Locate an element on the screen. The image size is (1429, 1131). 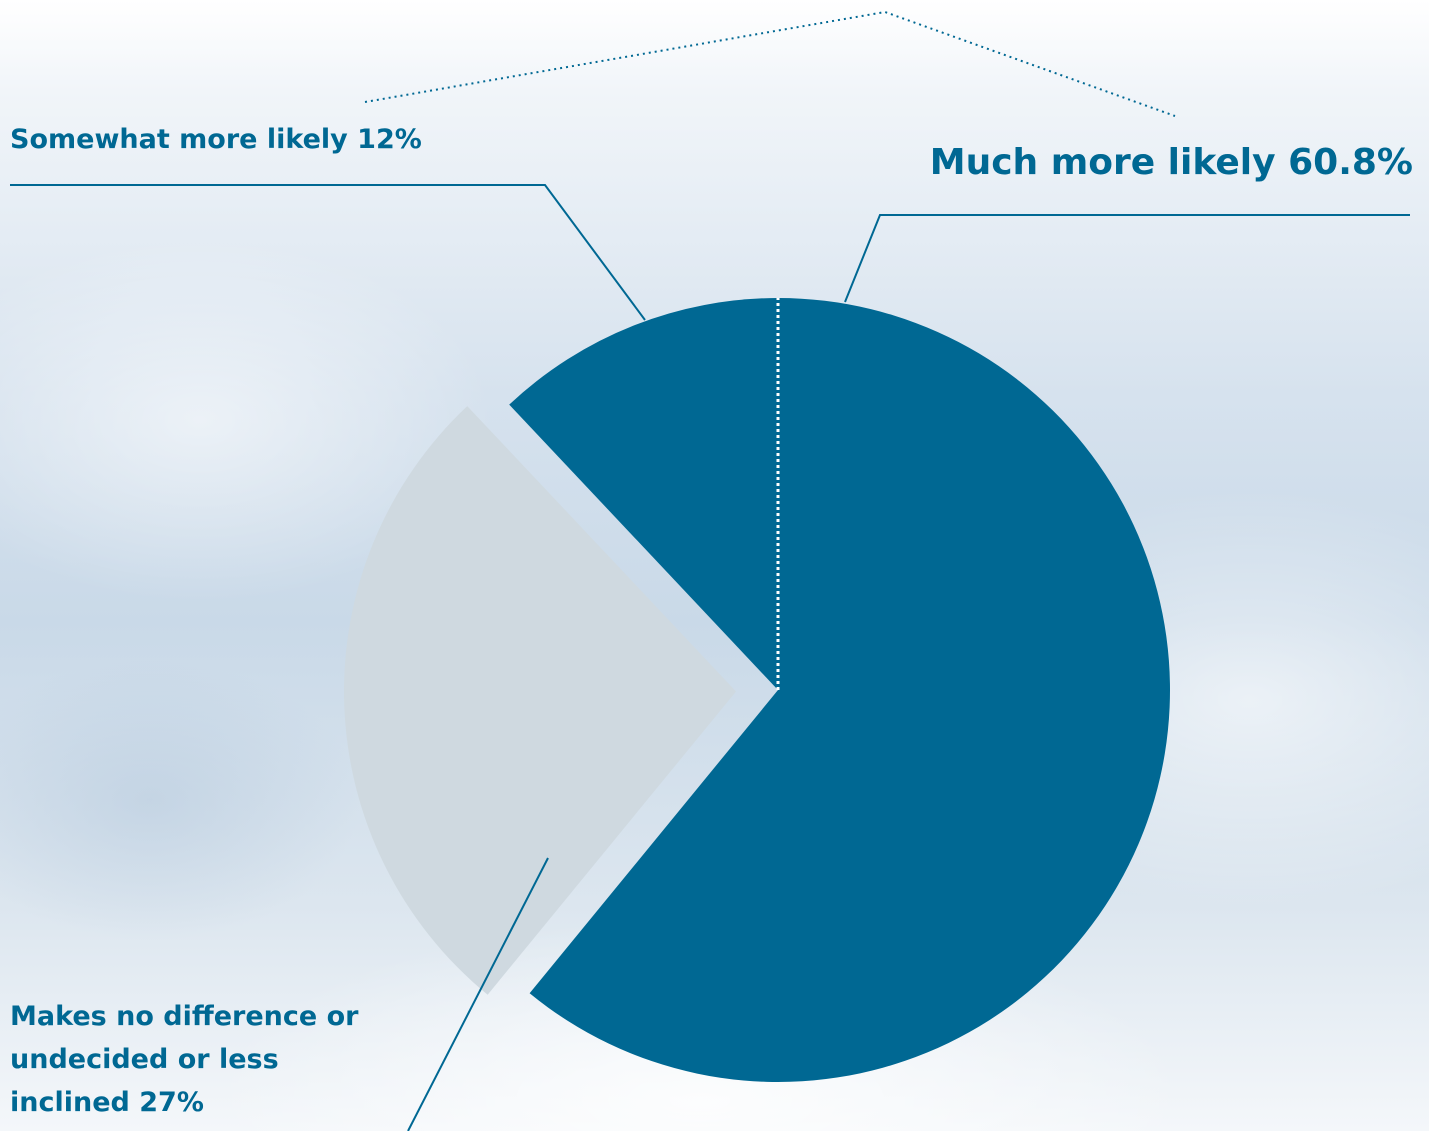
category-label: Somewhat more likely is located at coordinates (179, 139).